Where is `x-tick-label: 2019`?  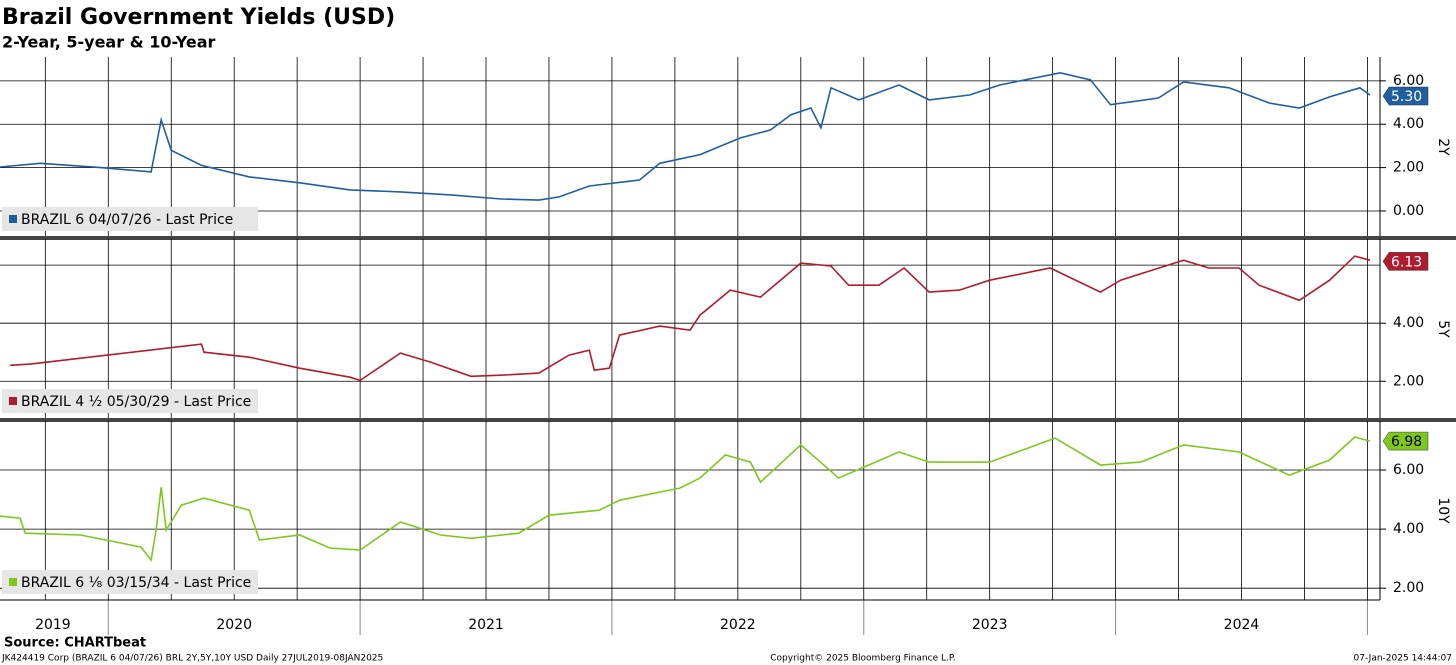
x-tick-label: 2019 is located at coordinates (53, 625).